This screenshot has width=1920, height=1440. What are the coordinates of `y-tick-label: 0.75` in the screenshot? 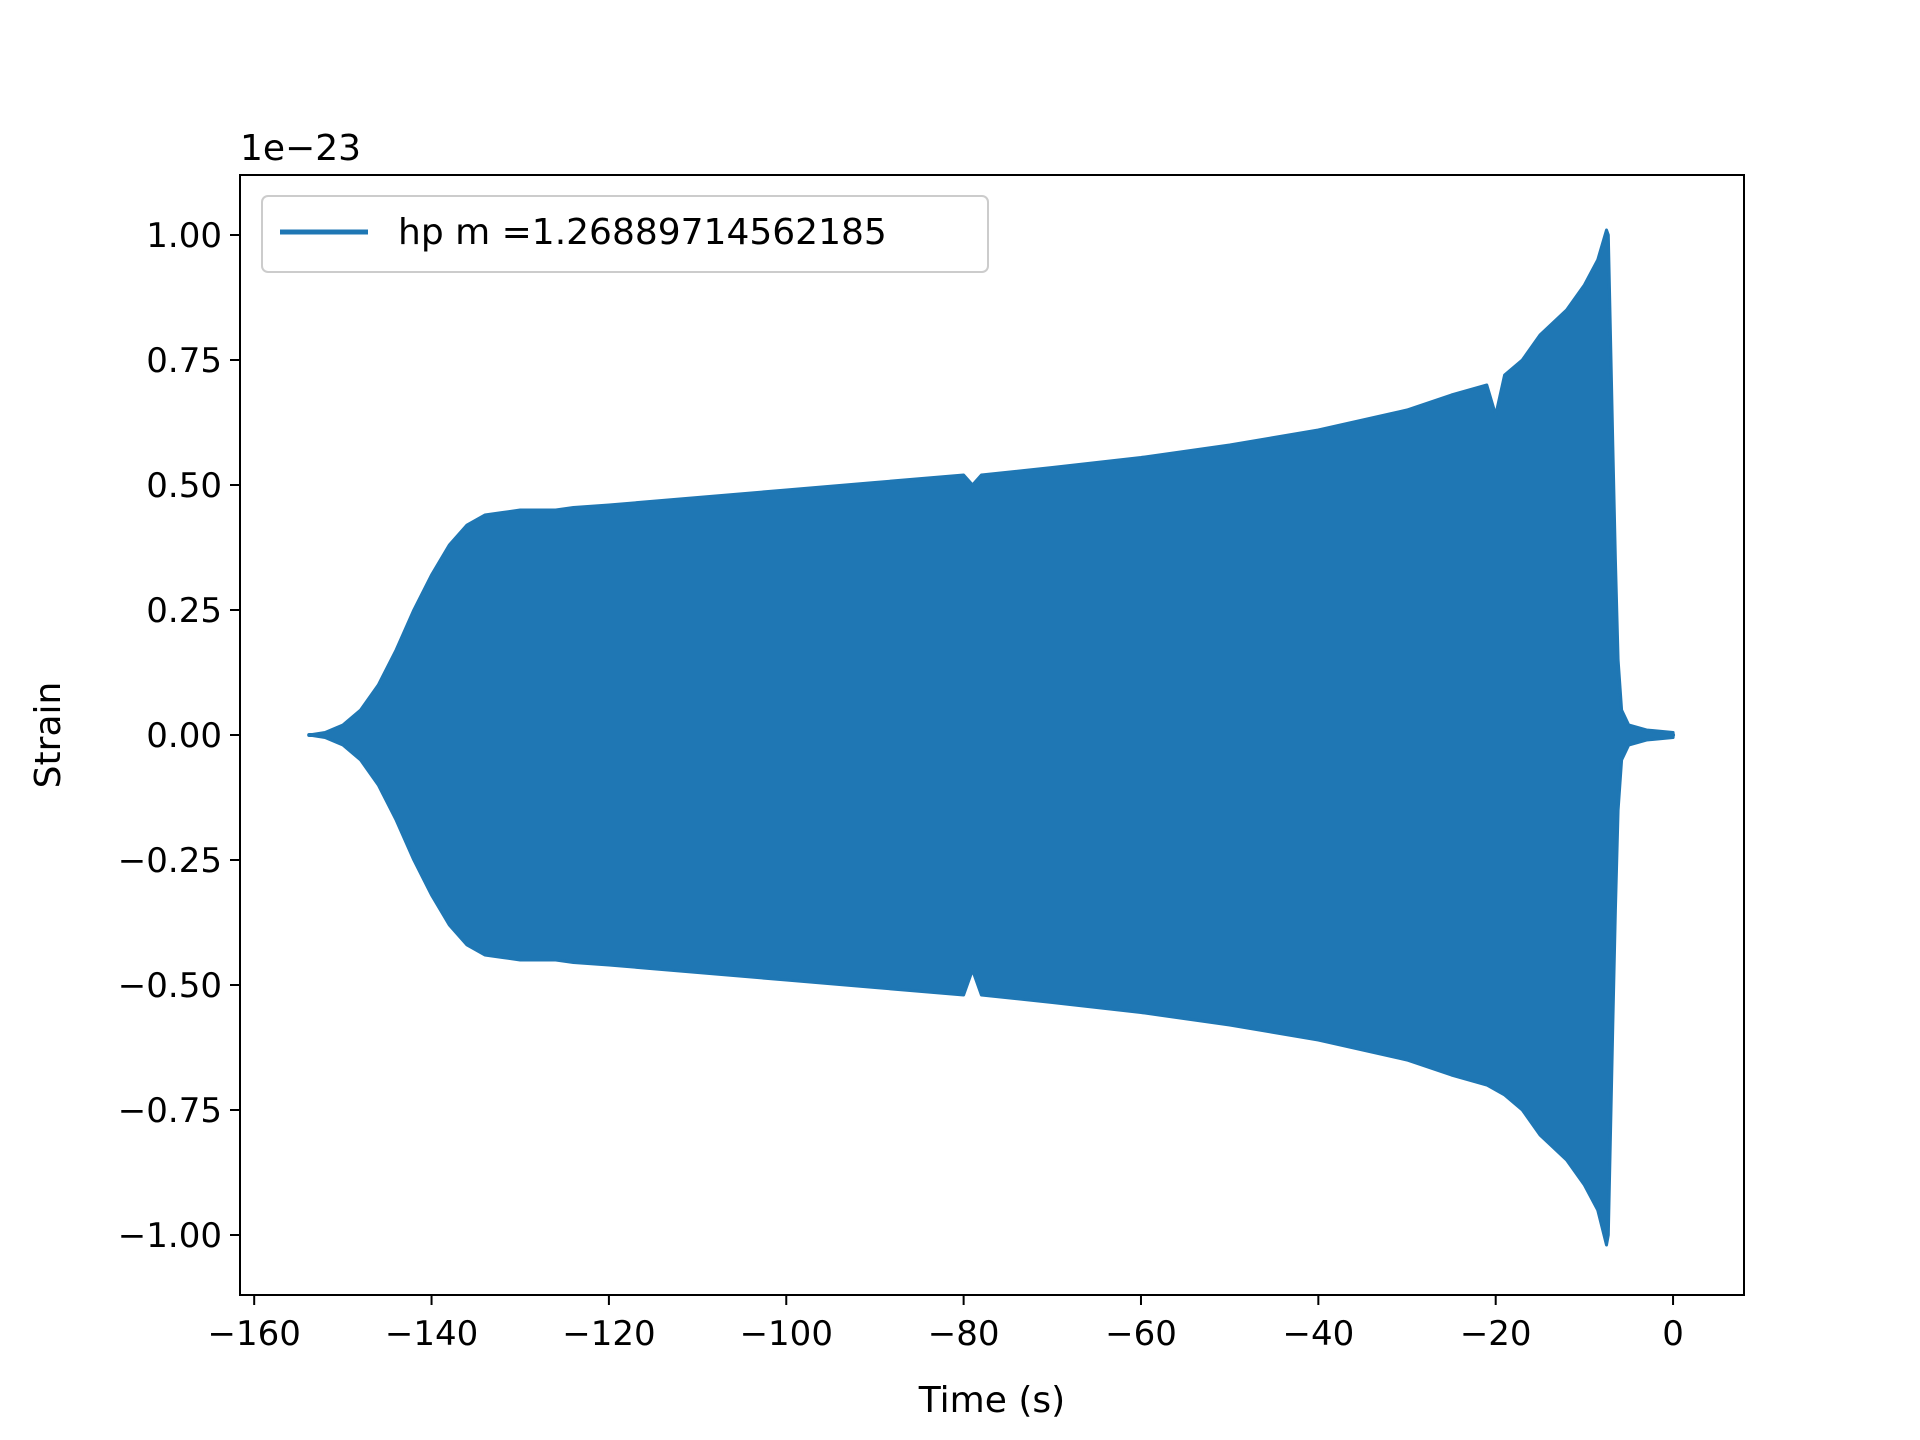 It's located at (184, 361).